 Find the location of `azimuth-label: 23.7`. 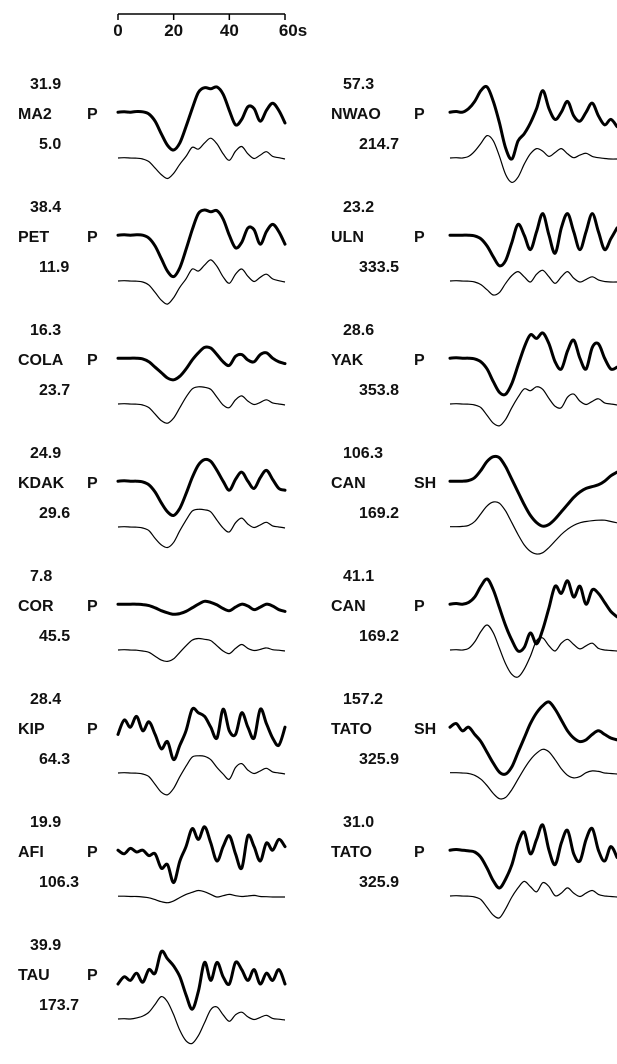

azimuth-label: 23.7 is located at coordinates (54, 390).